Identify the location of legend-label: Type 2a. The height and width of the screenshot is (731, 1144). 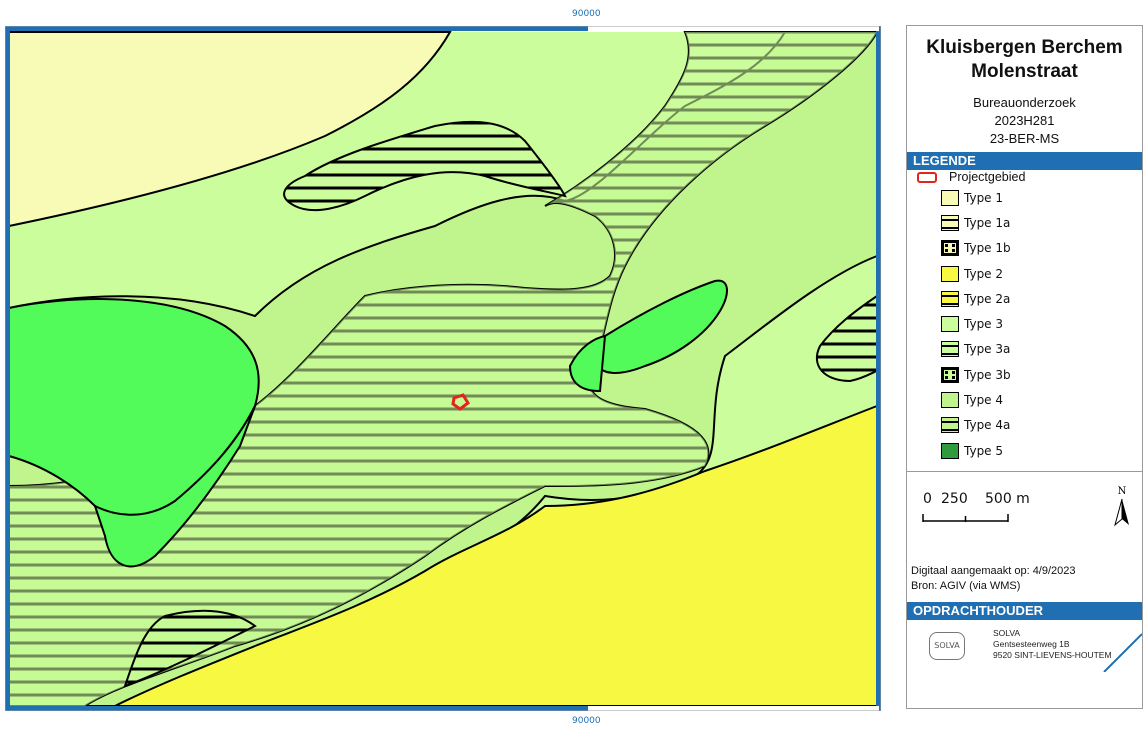
(987, 298).